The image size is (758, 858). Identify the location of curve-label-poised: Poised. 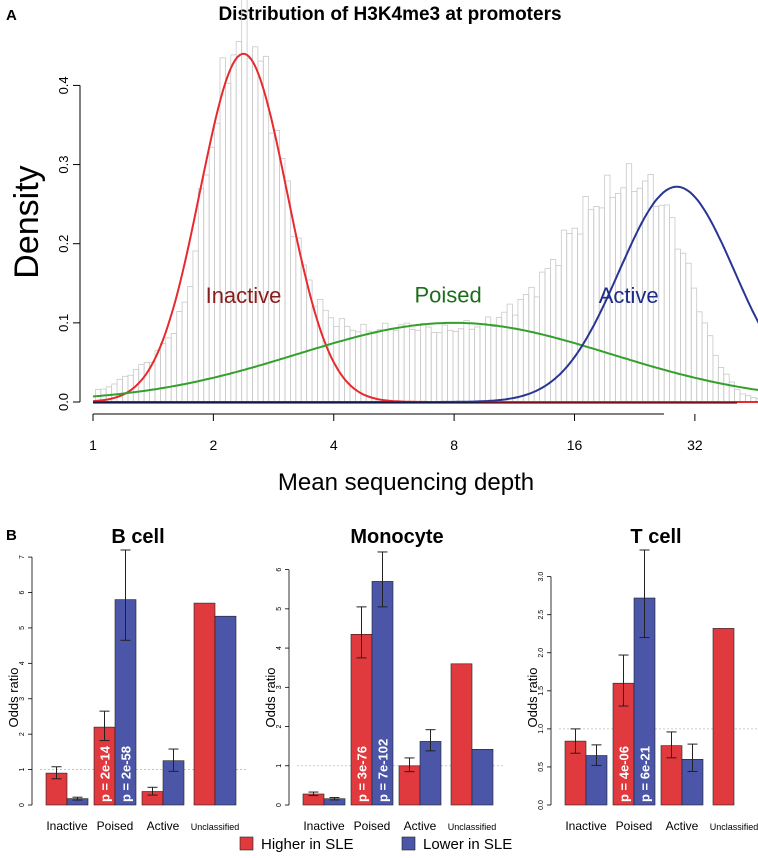
(447, 294).